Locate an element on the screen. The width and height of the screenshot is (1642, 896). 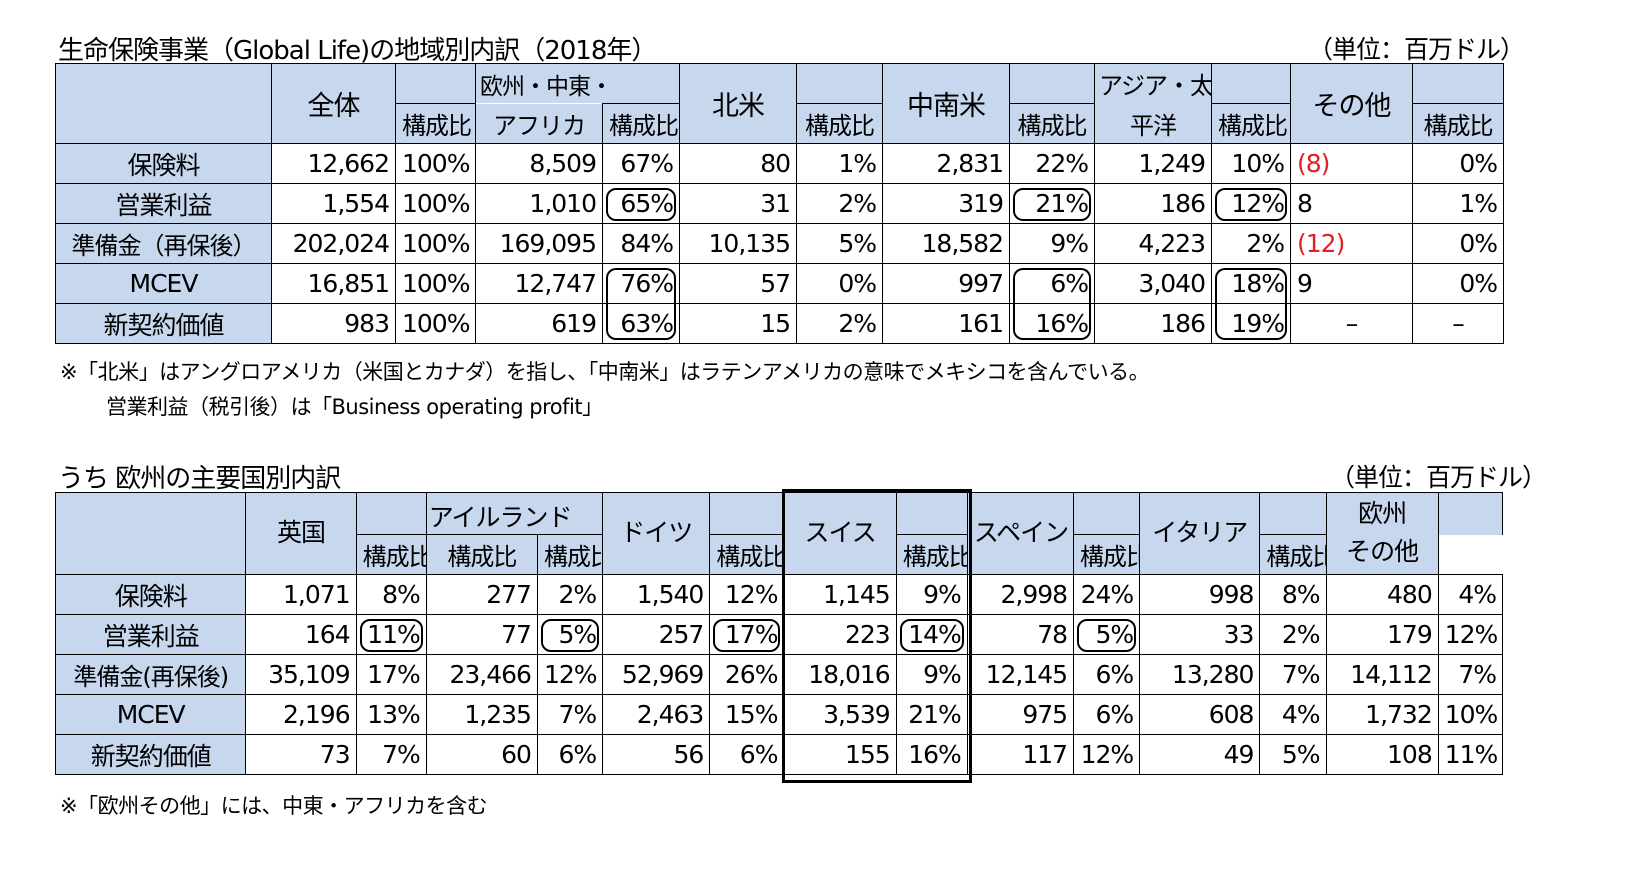
cell-highlighted: 76% is located at coordinates (641, 283).